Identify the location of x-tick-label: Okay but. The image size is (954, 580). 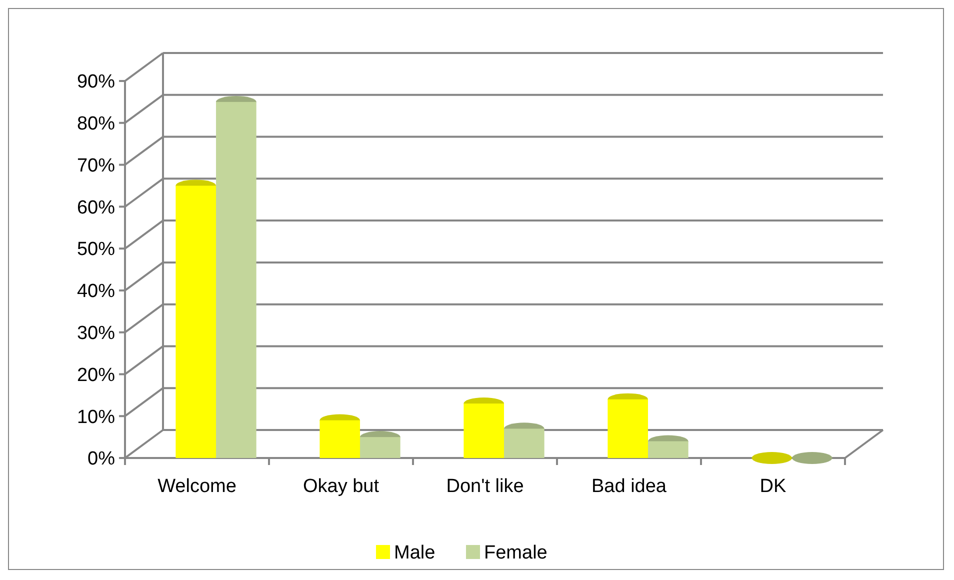
(341, 486).